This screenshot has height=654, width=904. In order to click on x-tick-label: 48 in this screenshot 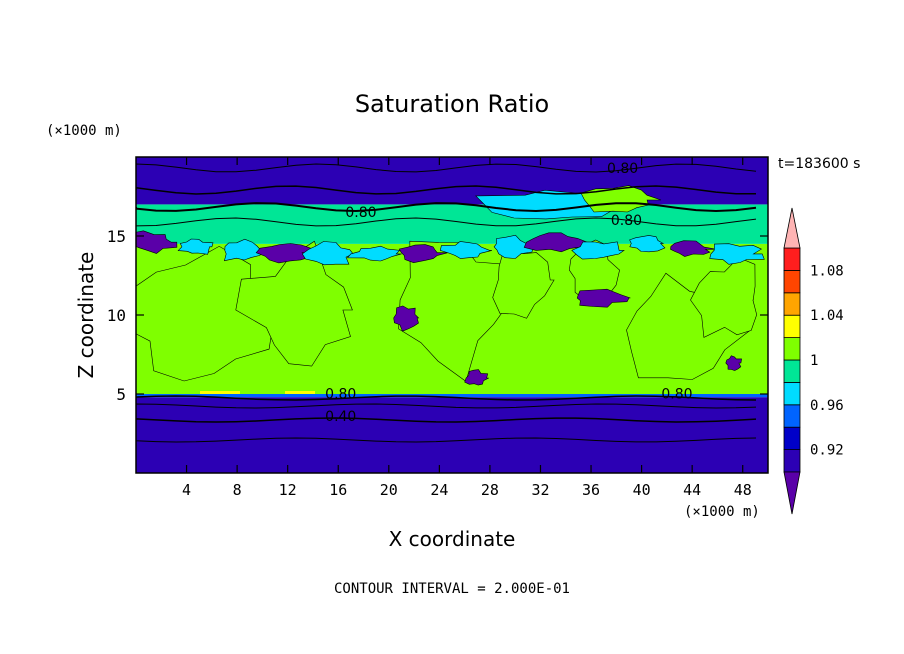, I will do `click(743, 490)`.